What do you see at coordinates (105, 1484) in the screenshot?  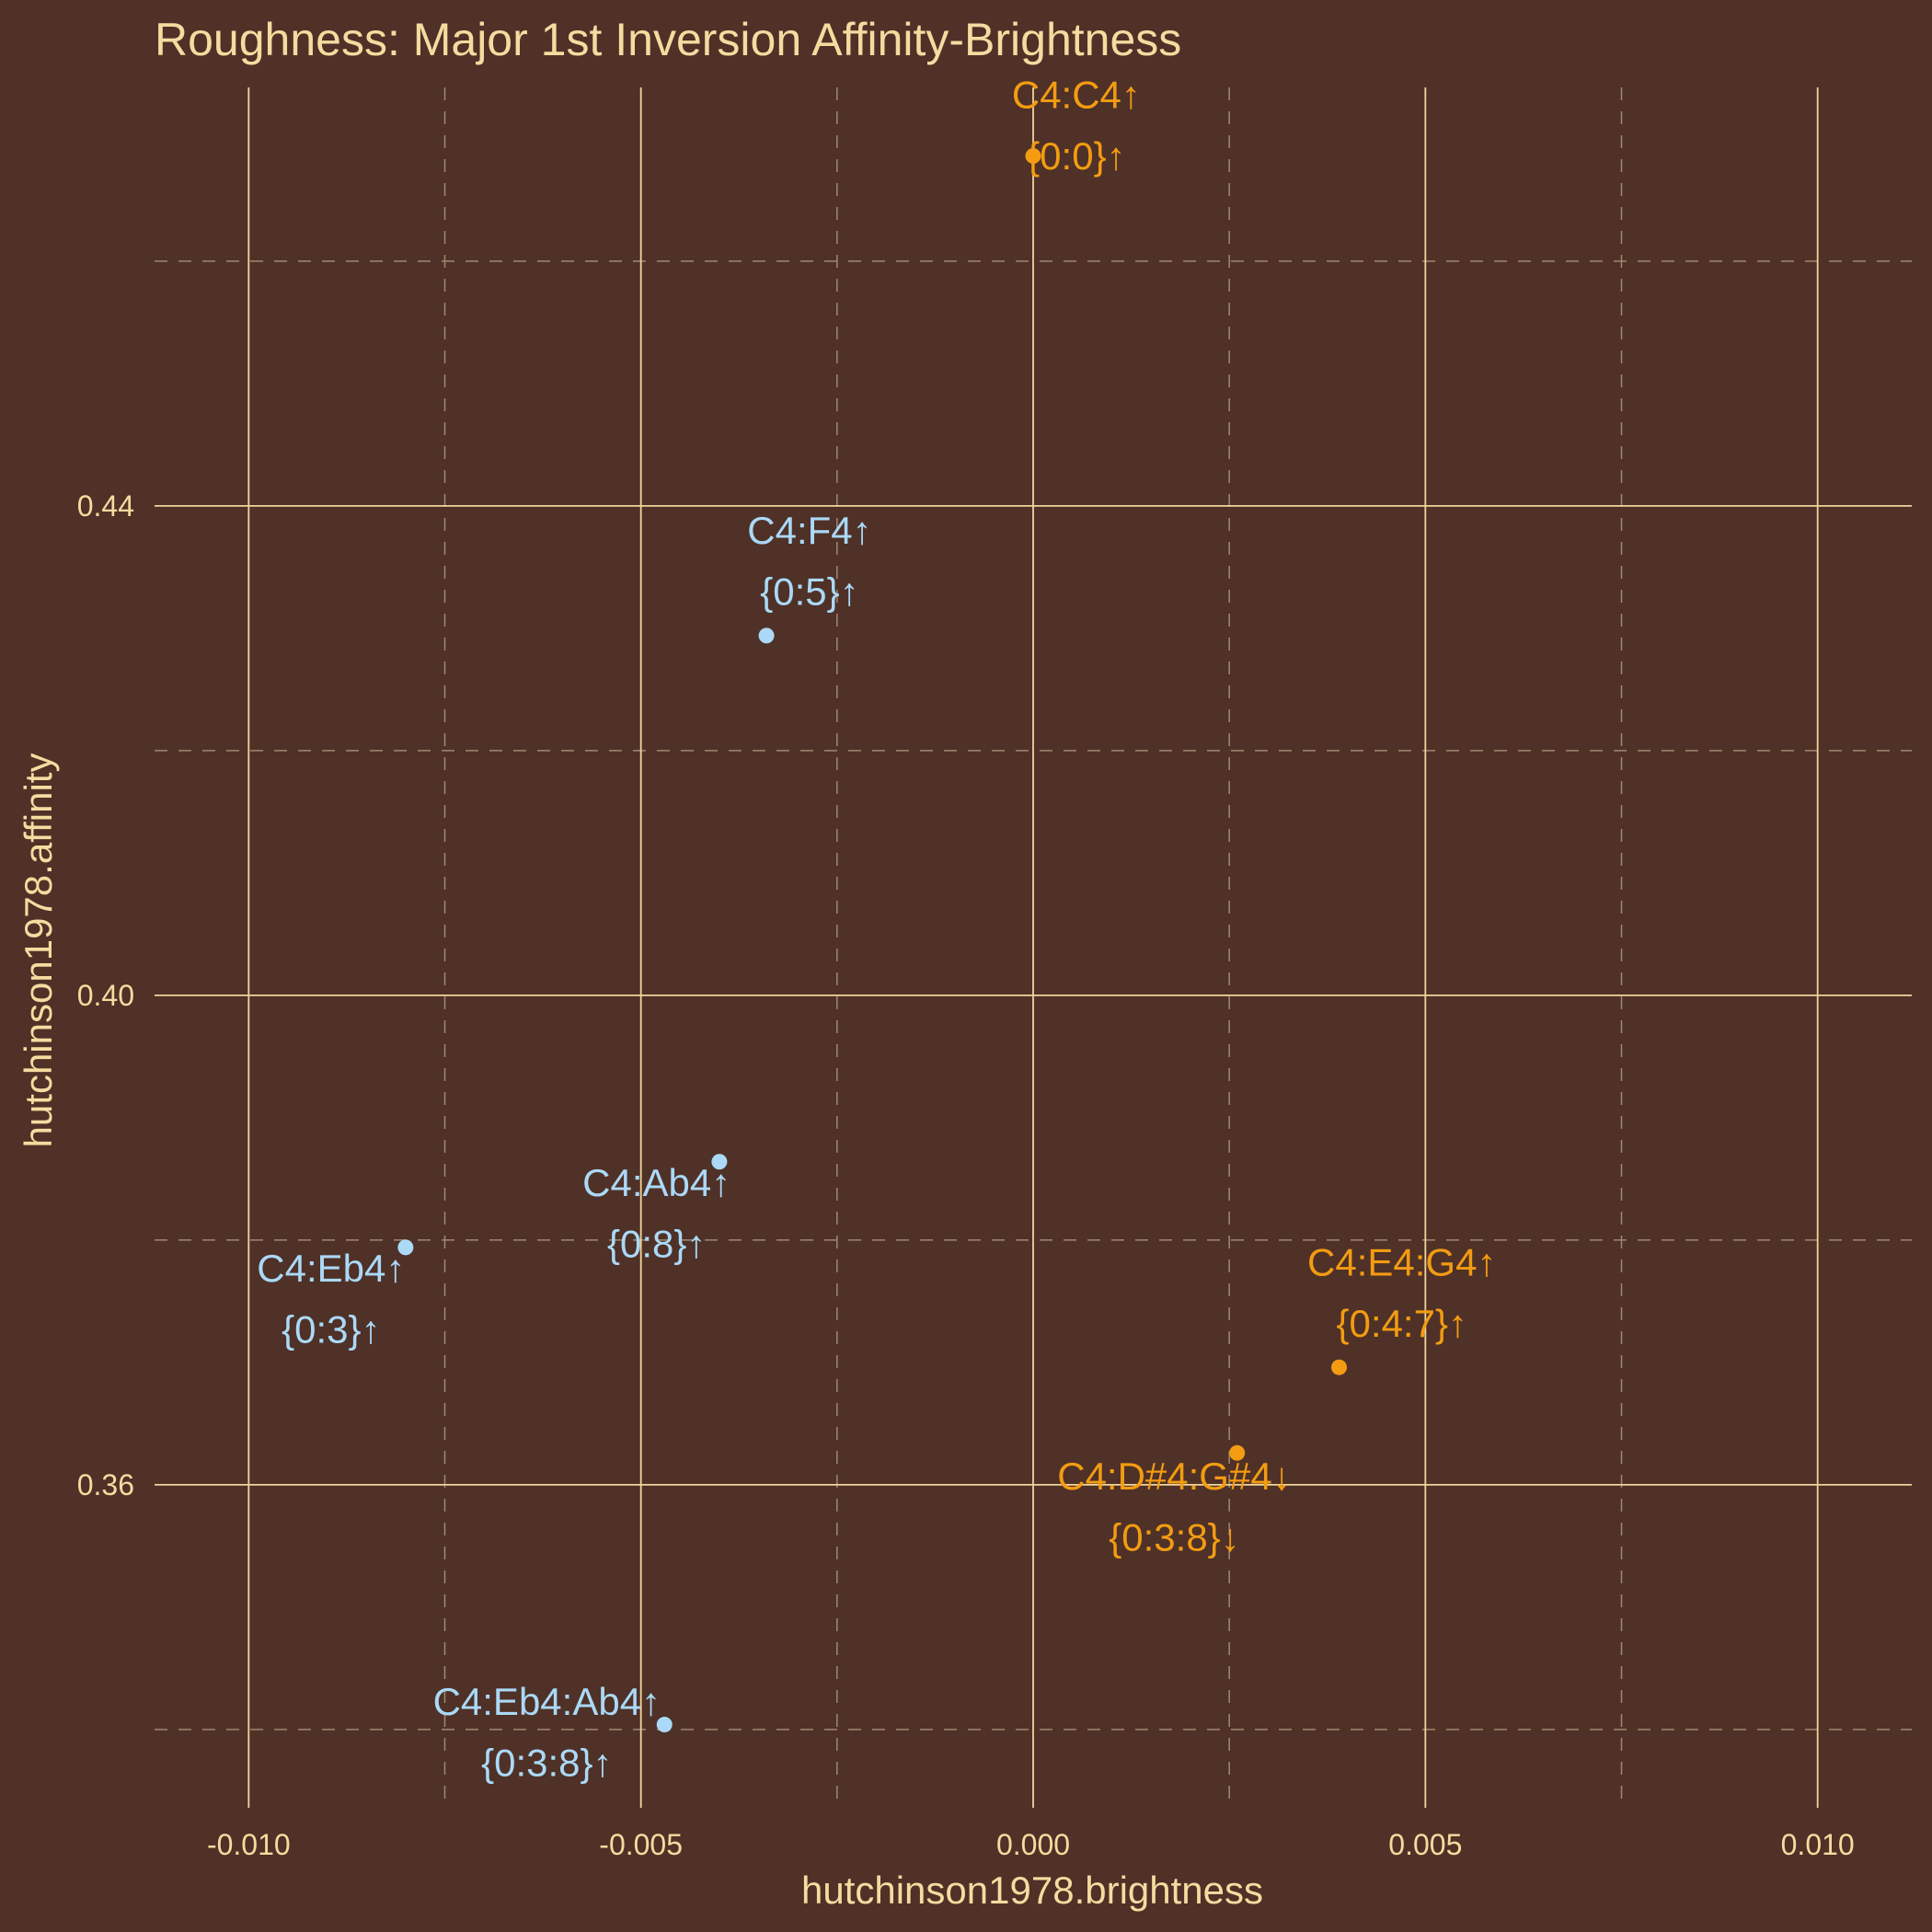 I see `y-tick-label: 0.36` at bounding box center [105, 1484].